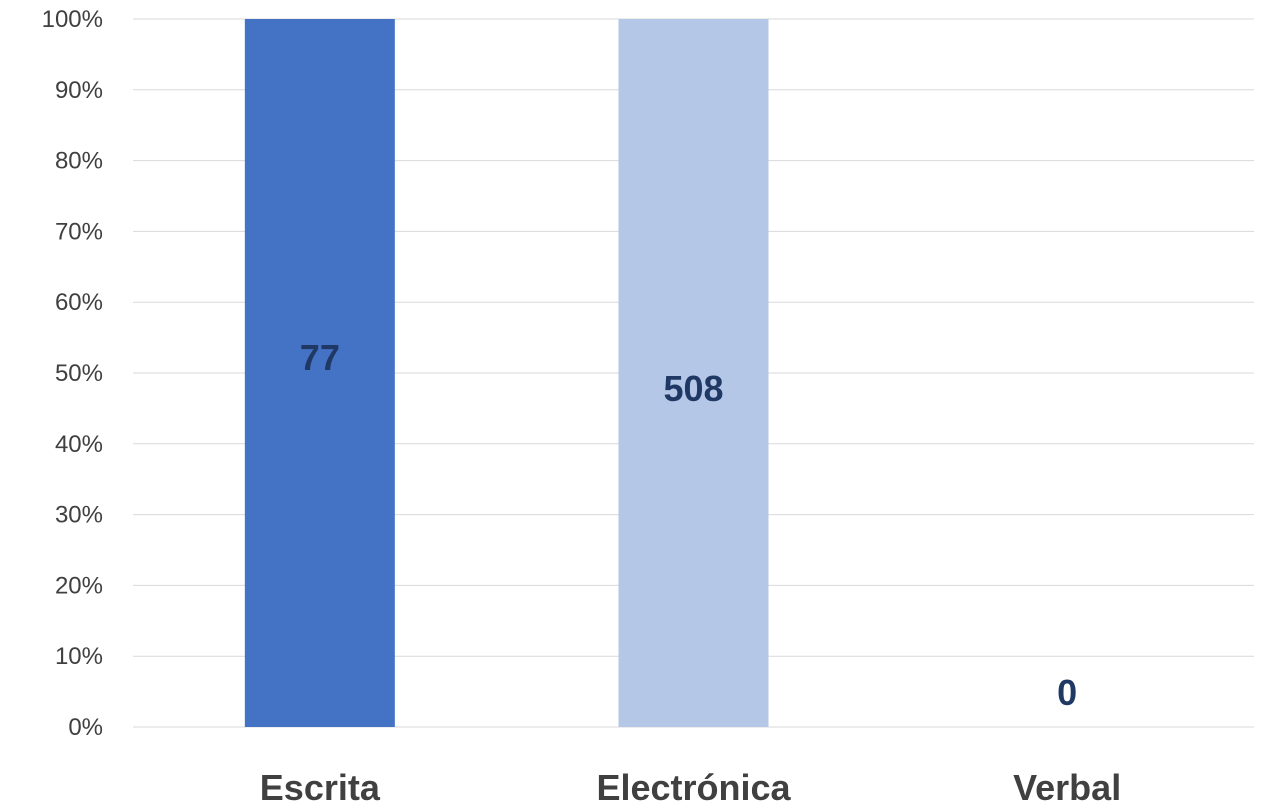 The width and height of the screenshot is (1266, 811). I want to click on y-tick-label: 100%, so click(72, 19).